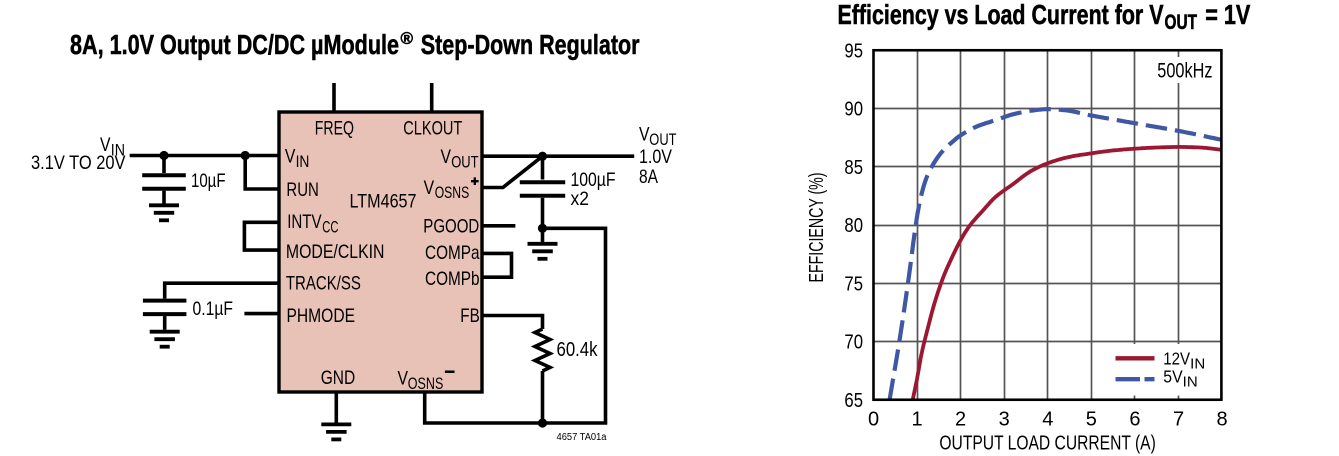  What do you see at coordinates (1227, 15) in the screenshot?
I see `svg-text: = 1V` at bounding box center [1227, 15].